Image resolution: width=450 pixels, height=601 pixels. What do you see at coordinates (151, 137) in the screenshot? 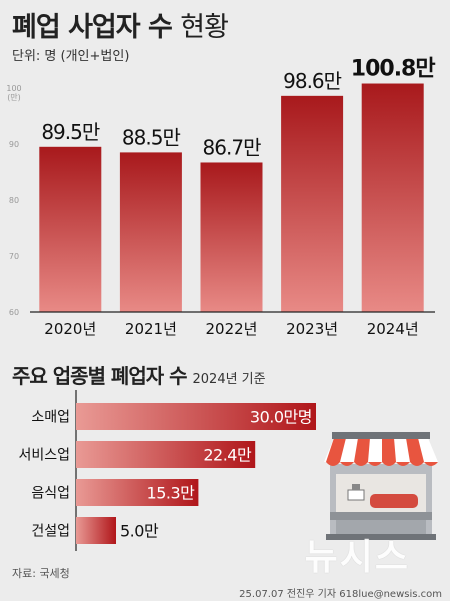
I see `bar-value-label: 88.5만` at bounding box center [151, 137].